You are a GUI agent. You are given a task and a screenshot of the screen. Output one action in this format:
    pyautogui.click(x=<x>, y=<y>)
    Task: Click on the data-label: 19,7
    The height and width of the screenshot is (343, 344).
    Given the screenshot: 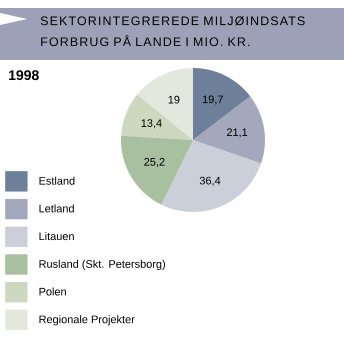 What is the action you would take?
    pyautogui.click(x=212, y=100)
    